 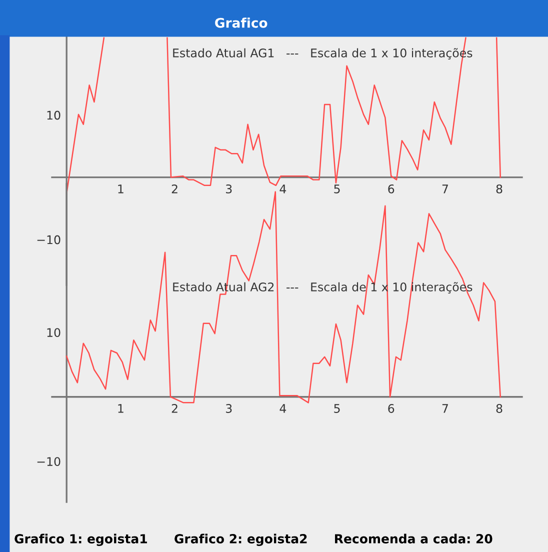 What do you see at coordinates (241, 23) in the screenshot?
I see `text: Grafico` at bounding box center [241, 23].